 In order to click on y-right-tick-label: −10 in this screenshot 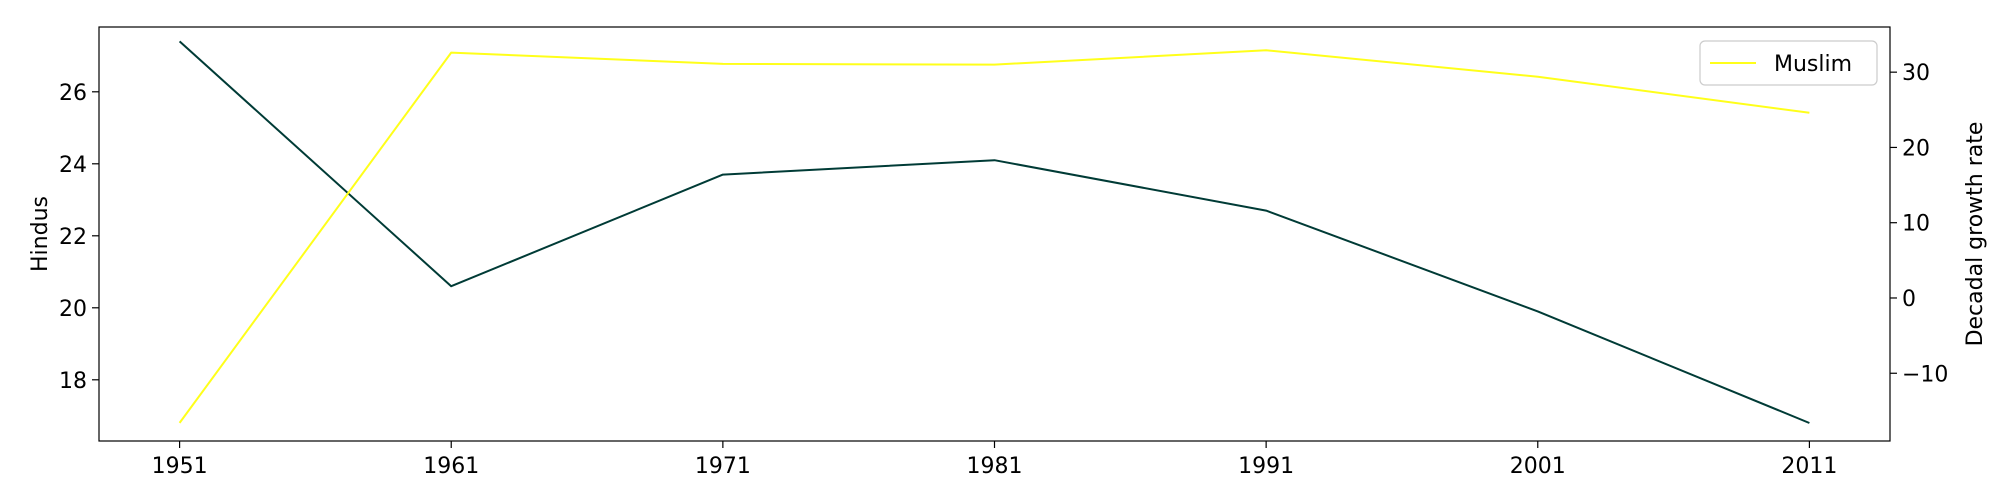, I will do `click(1925, 374)`.